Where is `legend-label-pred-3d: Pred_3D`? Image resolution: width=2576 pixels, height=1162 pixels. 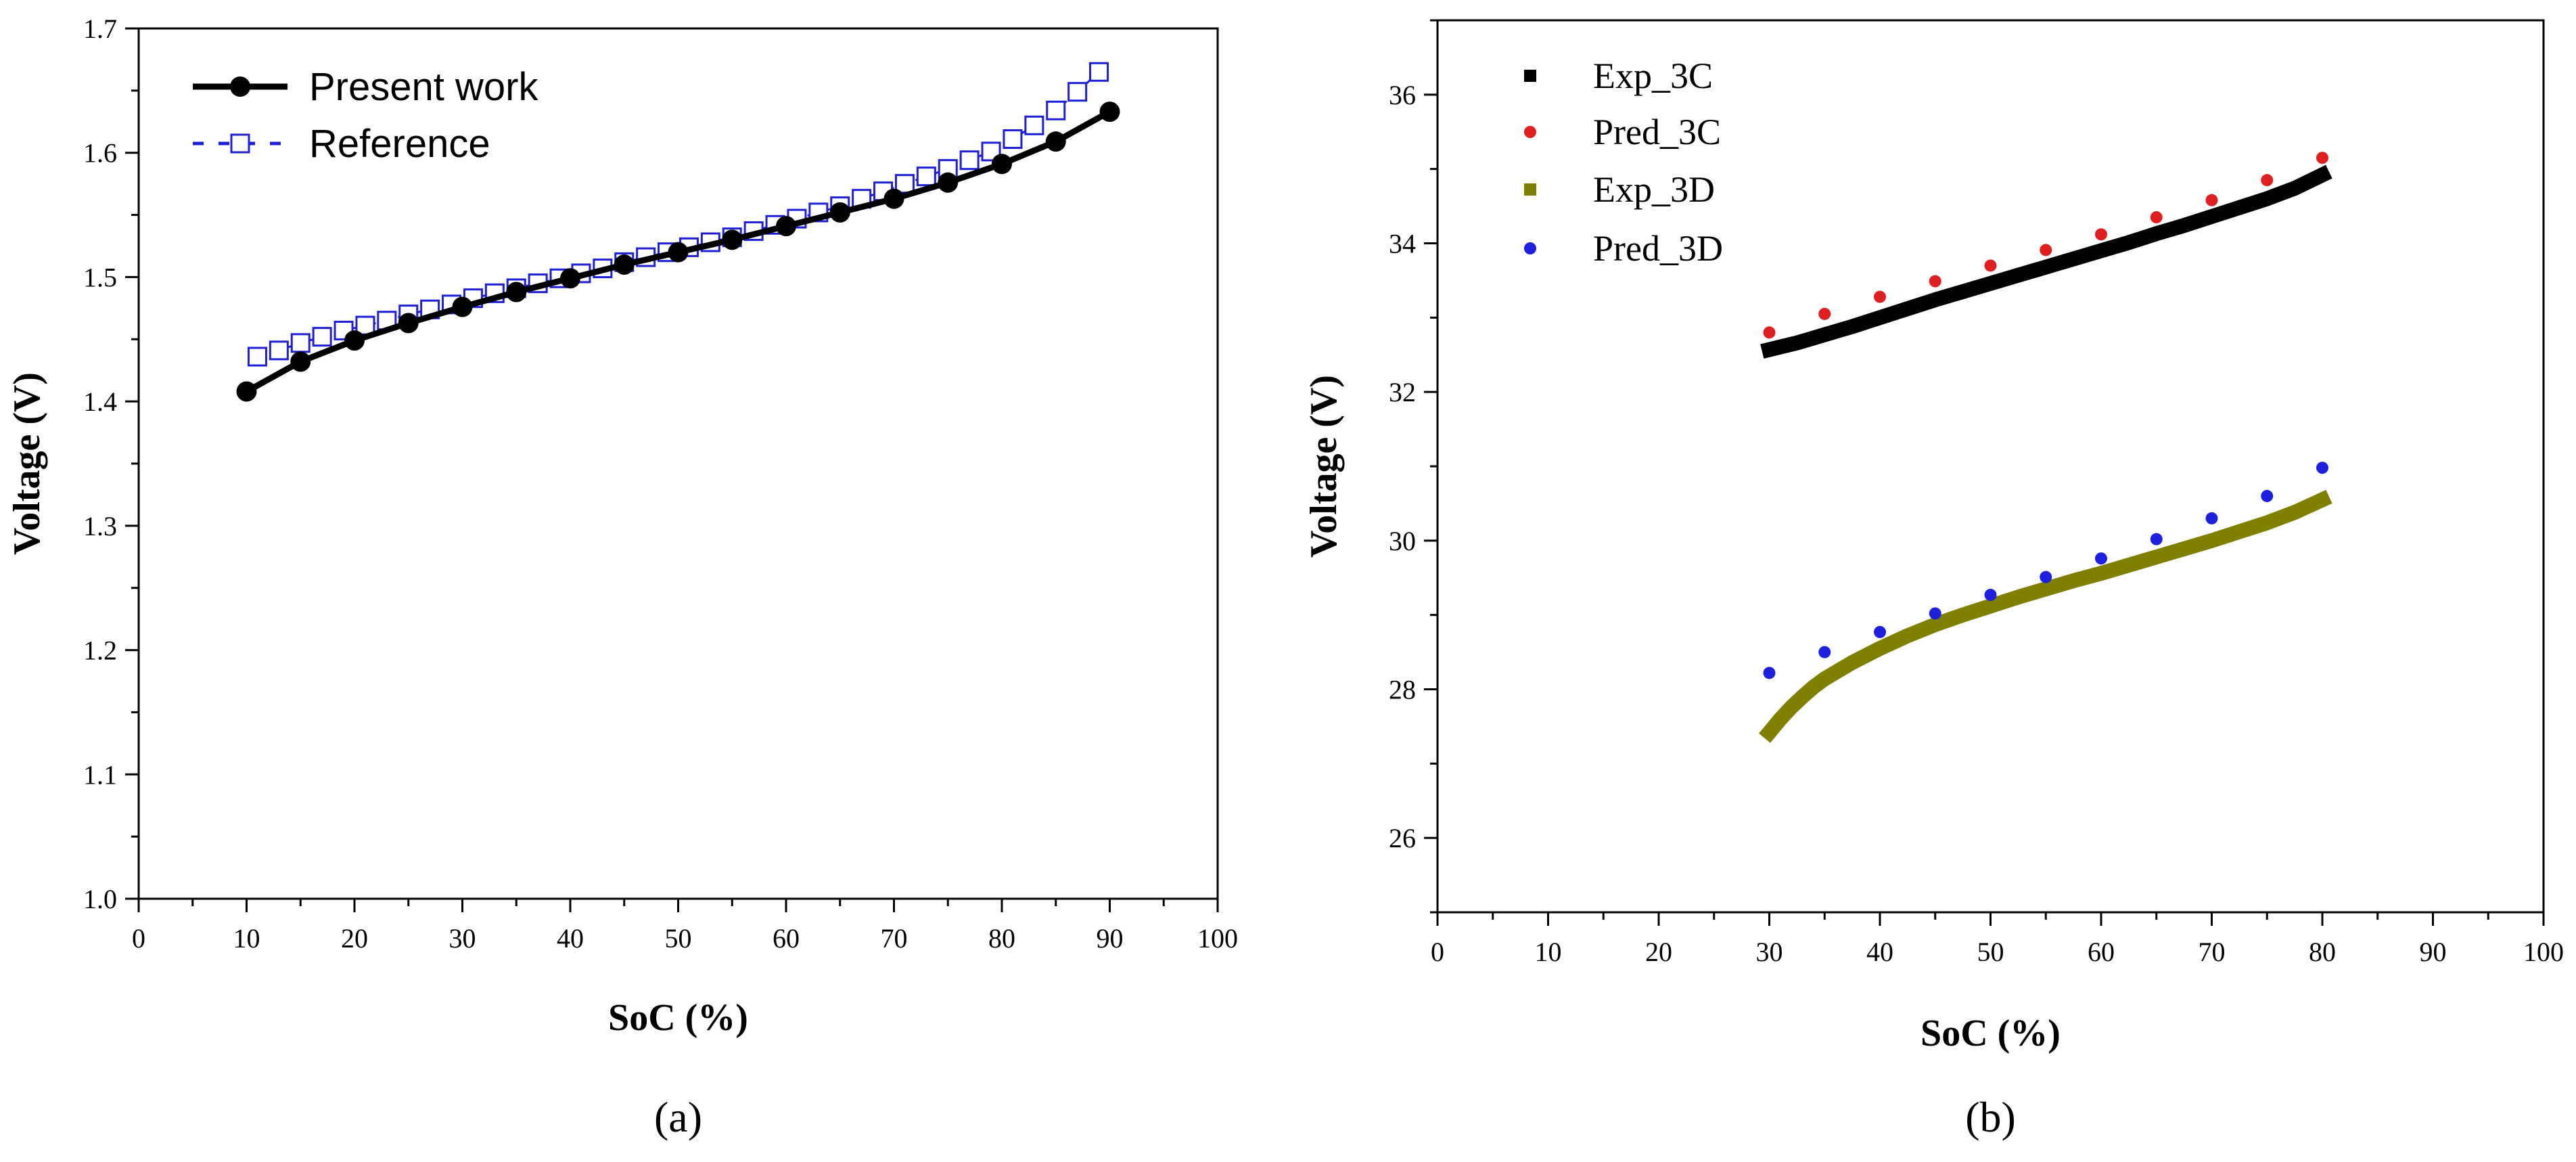 legend-label-pred-3d: Pred_3D is located at coordinates (1658, 248).